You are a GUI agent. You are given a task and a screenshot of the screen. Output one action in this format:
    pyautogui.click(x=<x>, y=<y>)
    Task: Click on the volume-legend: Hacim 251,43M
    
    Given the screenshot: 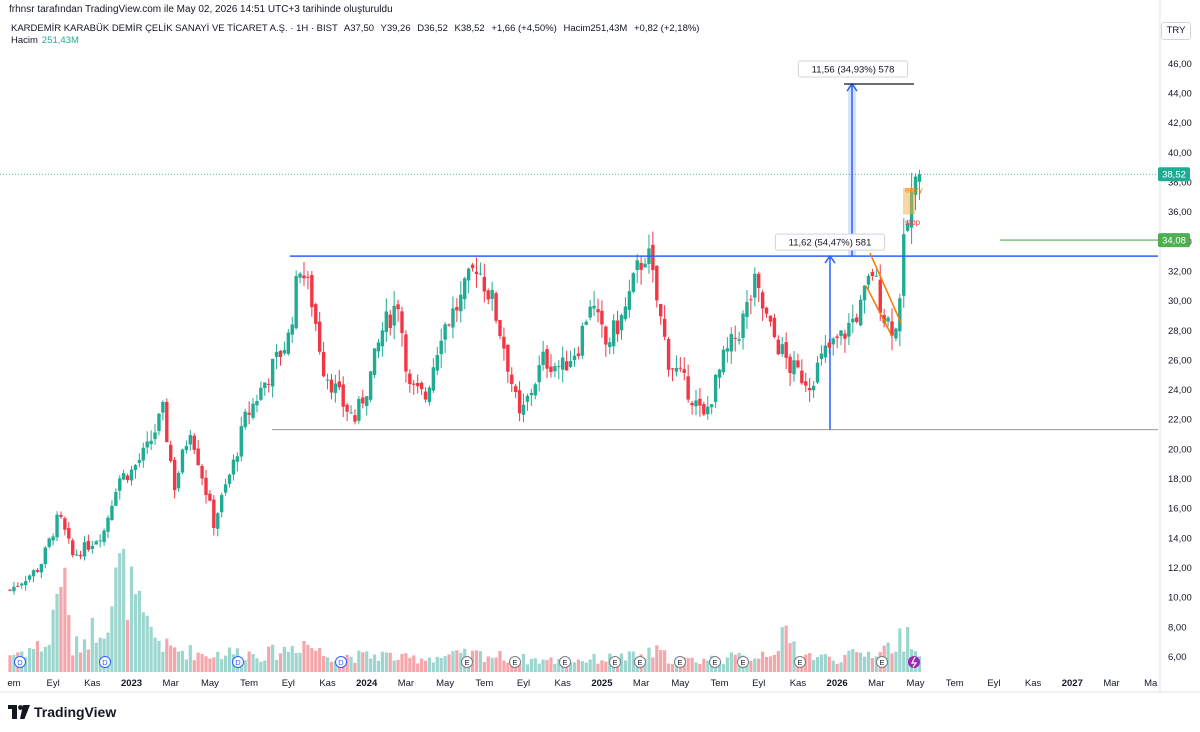 What is the action you would take?
    pyautogui.click(x=45, y=40)
    